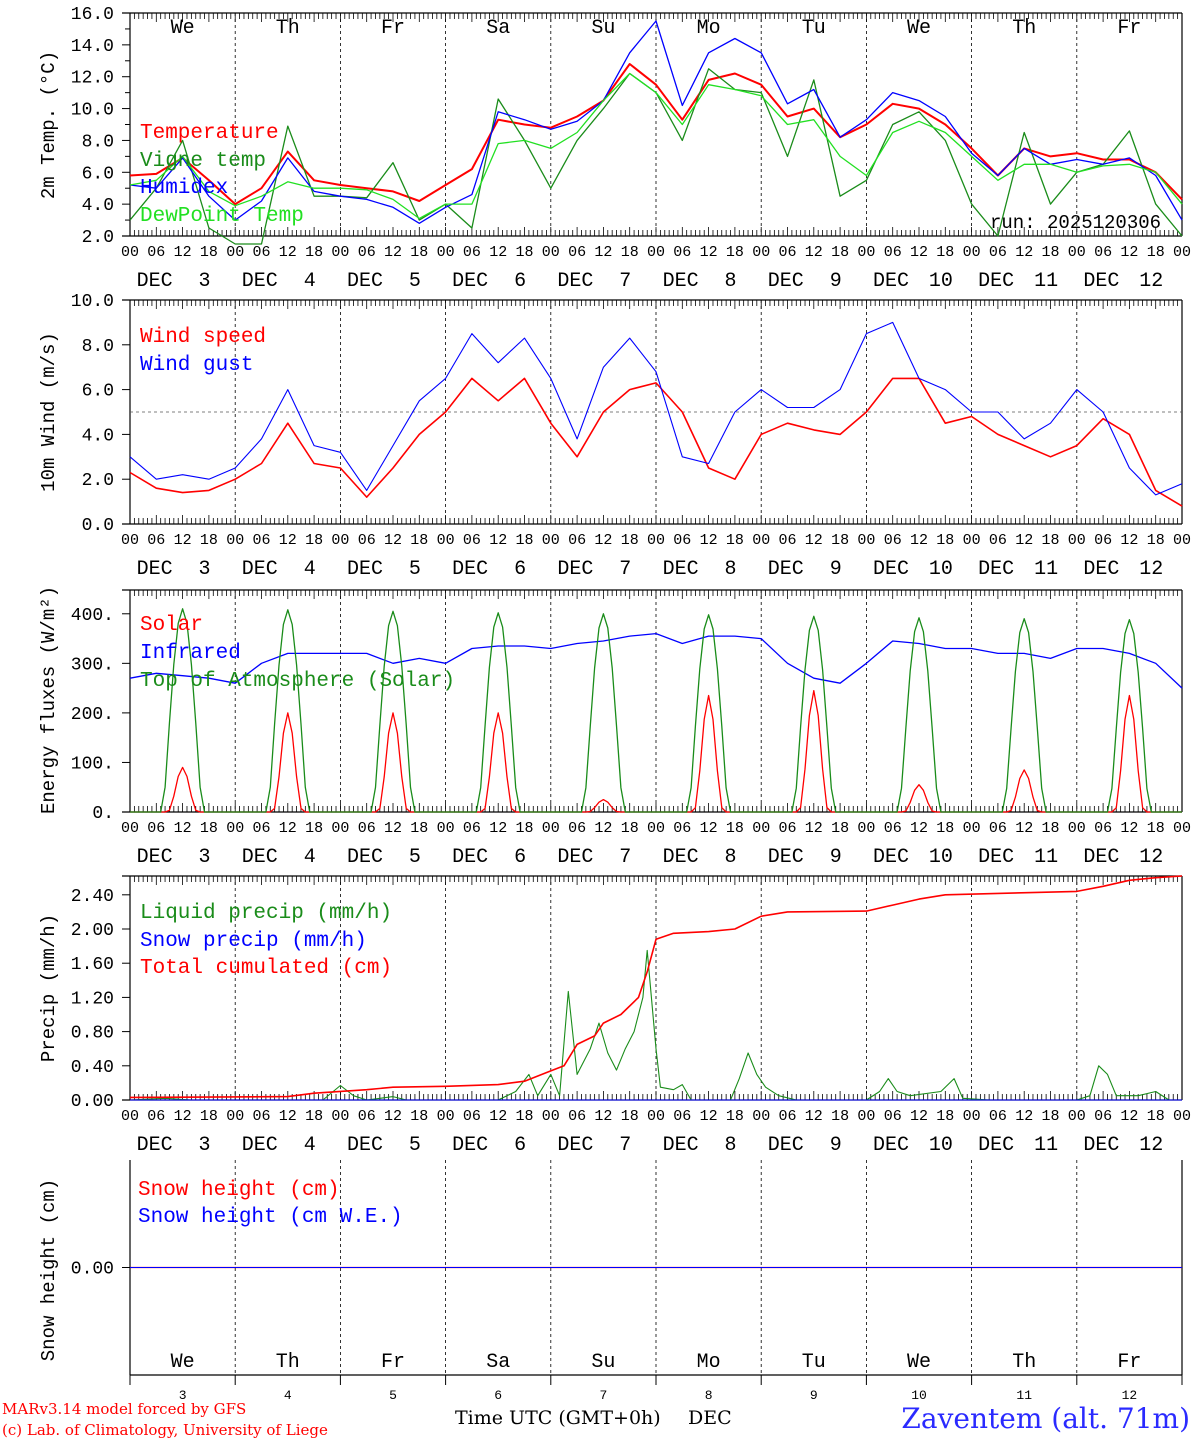  Describe the element at coordinates (98, 526) in the screenshot. I see `y-tick-label: 0.0` at that location.